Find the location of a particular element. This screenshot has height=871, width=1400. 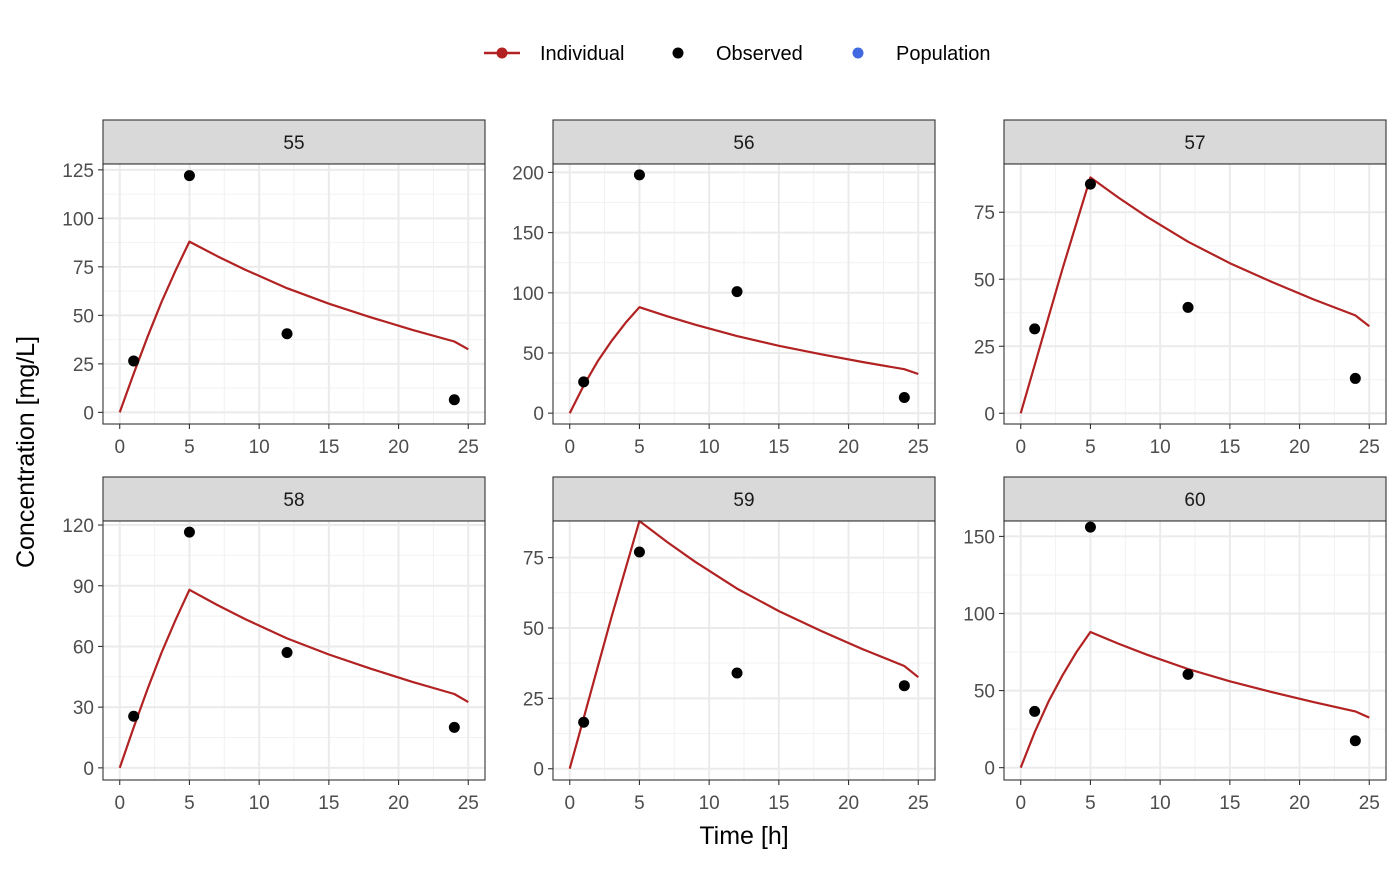

panel: 55 0 5 10 15 20 25 0 25 50 75 100 125 is located at coordinates (274, 288).